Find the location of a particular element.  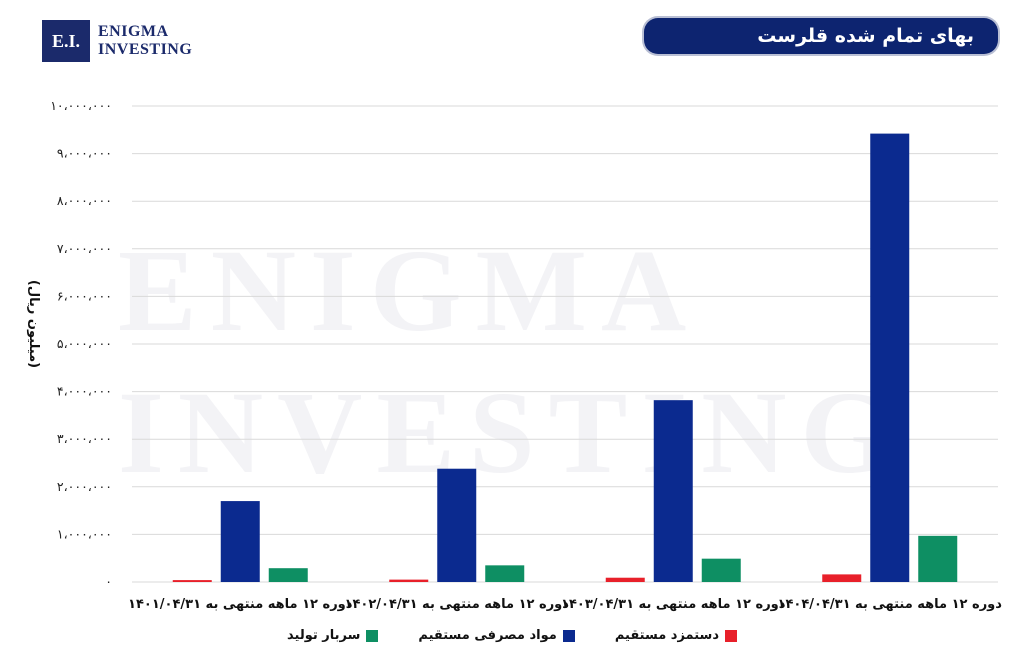

legend-item: دستمزد مستقیم is located at coordinates (676, 635).